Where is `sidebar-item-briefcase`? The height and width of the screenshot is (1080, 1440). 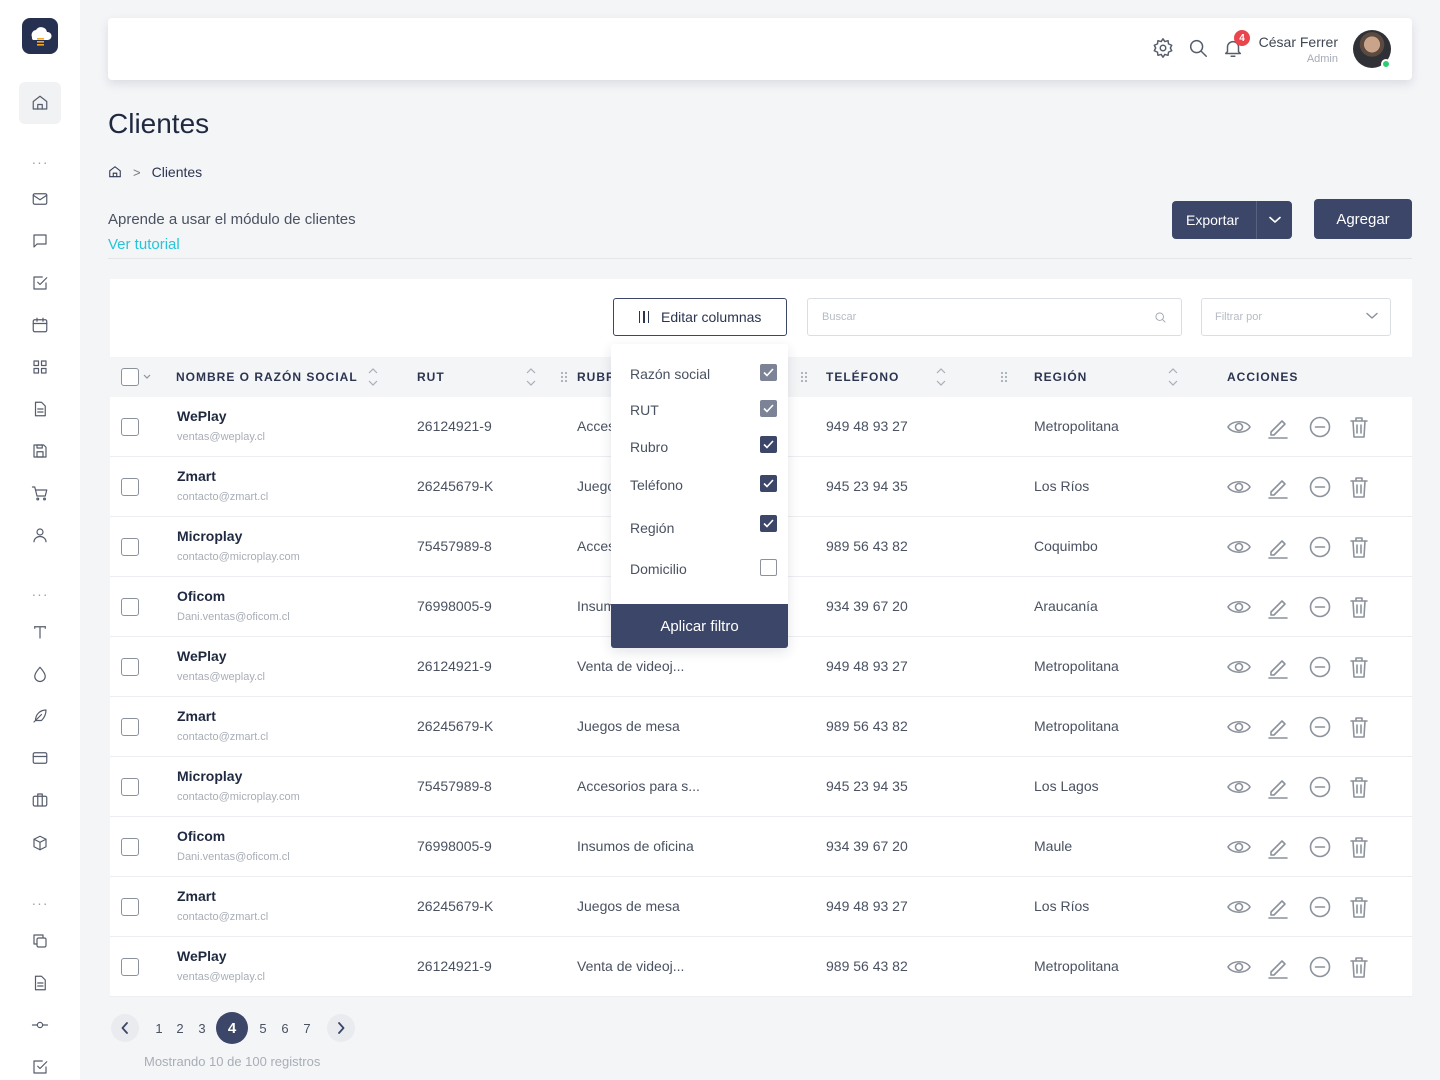
sidebar-item-briefcase is located at coordinates (40, 800).